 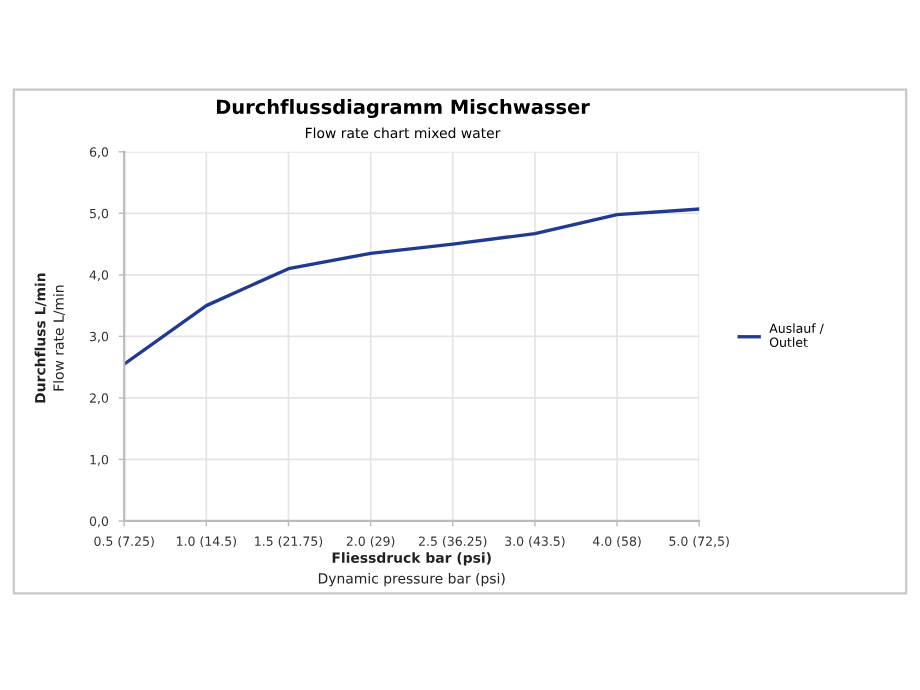 What do you see at coordinates (403, 109) in the screenshot?
I see `chart-title: Durchflussdiagramm Mischwasser` at bounding box center [403, 109].